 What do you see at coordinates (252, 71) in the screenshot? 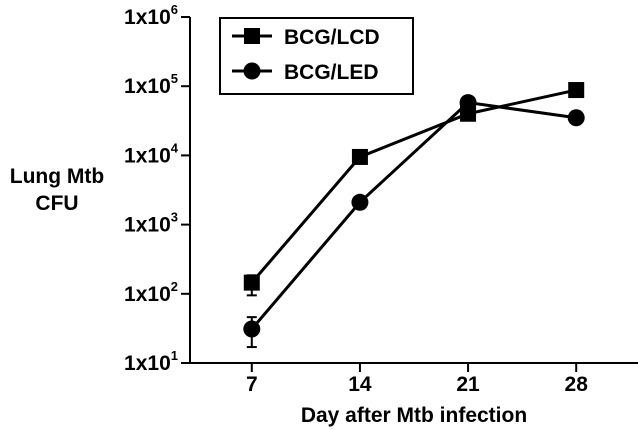
I see `legend-marker-circle` at bounding box center [252, 71].